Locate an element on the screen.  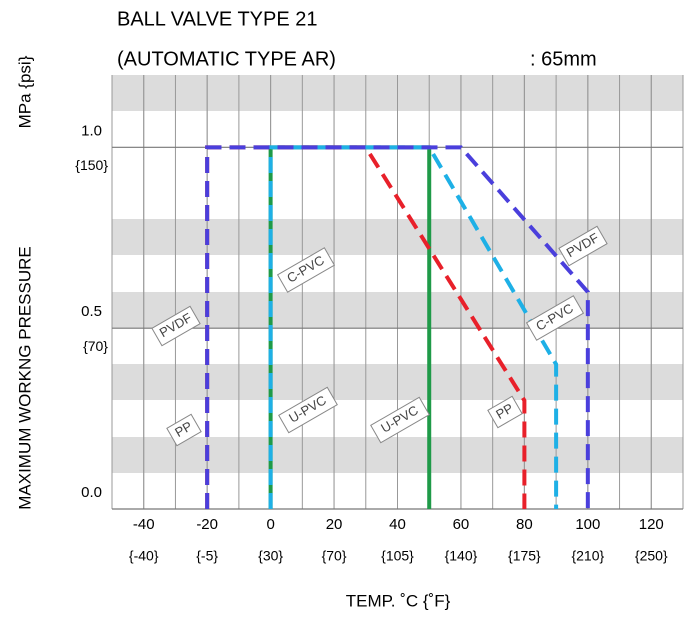
x-tick-label-f: {105} is located at coordinates (397, 556).